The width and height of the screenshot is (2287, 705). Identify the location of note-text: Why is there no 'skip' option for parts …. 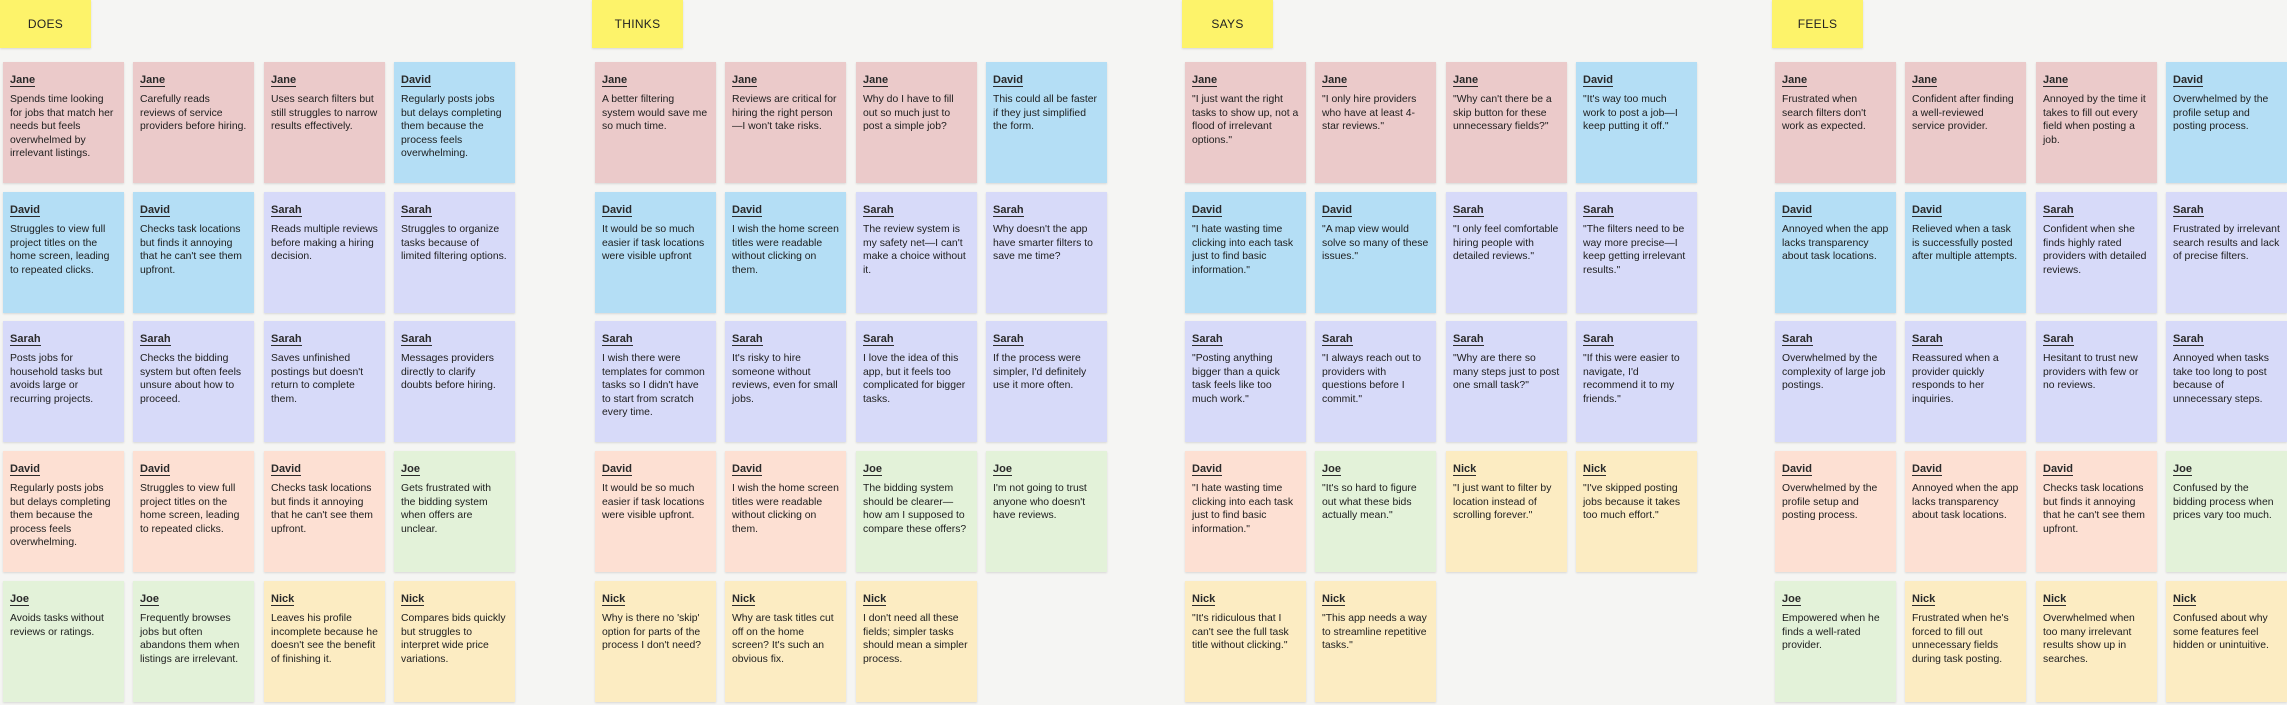
(652, 632).